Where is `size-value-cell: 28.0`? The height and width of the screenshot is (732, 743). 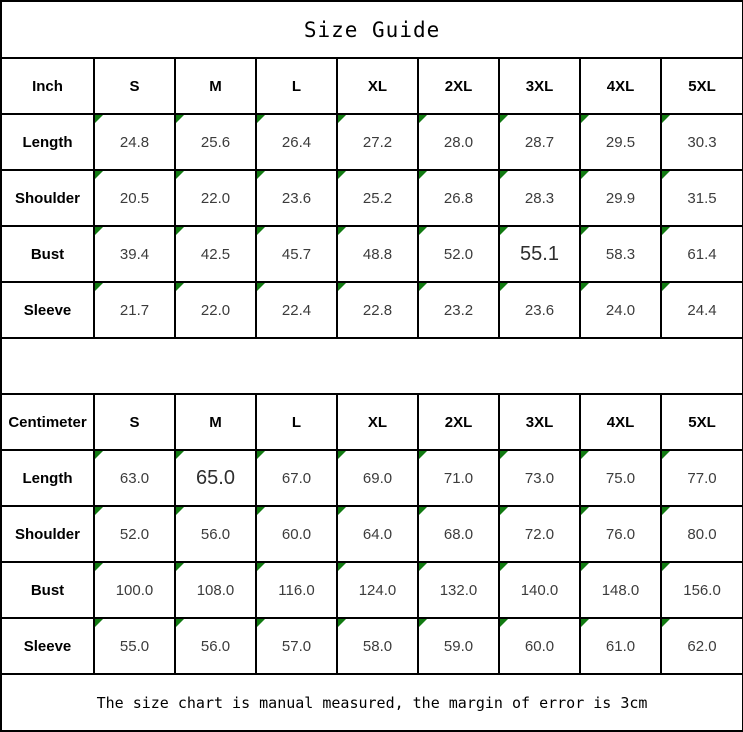 size-value-cell: 28.0 is located at coordinates (458, 142).